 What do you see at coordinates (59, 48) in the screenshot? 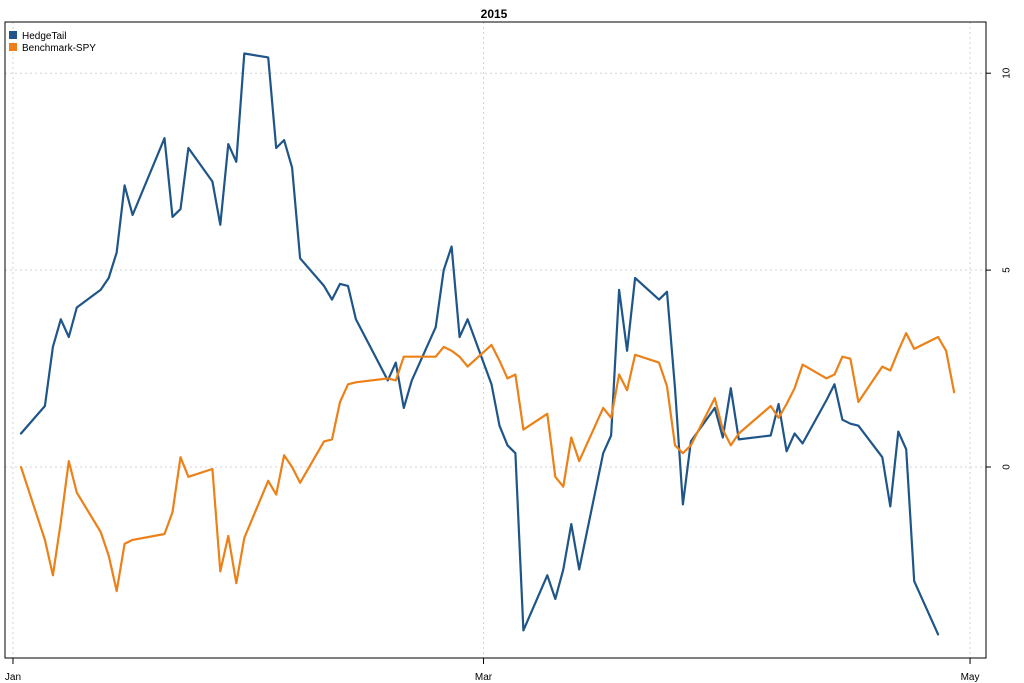
I see `legend-label-benchmark-spy: Benchmark-SPY` at bounding box center [59, 48].